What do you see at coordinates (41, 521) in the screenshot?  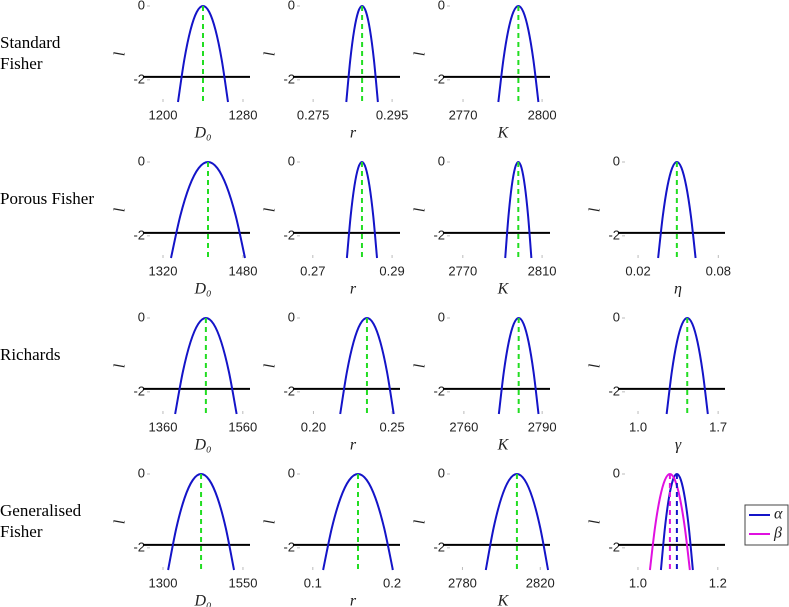 I see `row-label: Generalised Fisher` at bounding box center [41, 521].